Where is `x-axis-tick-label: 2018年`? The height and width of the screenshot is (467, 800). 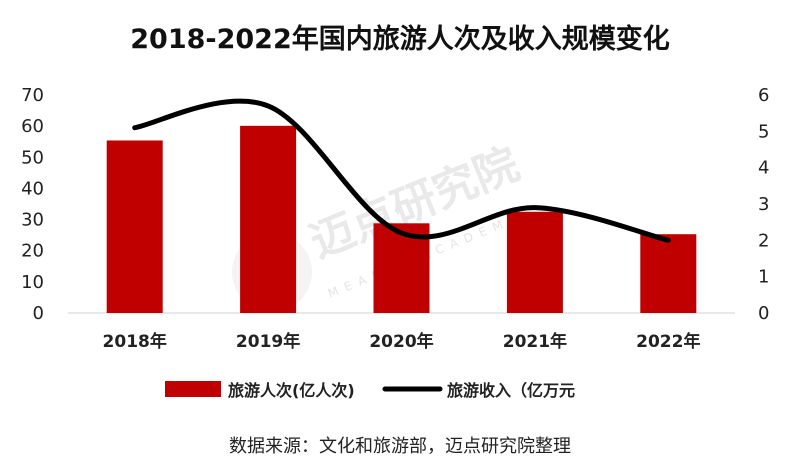
x-axis-tick-label: 2018年 is located at coordinates (135, 341).